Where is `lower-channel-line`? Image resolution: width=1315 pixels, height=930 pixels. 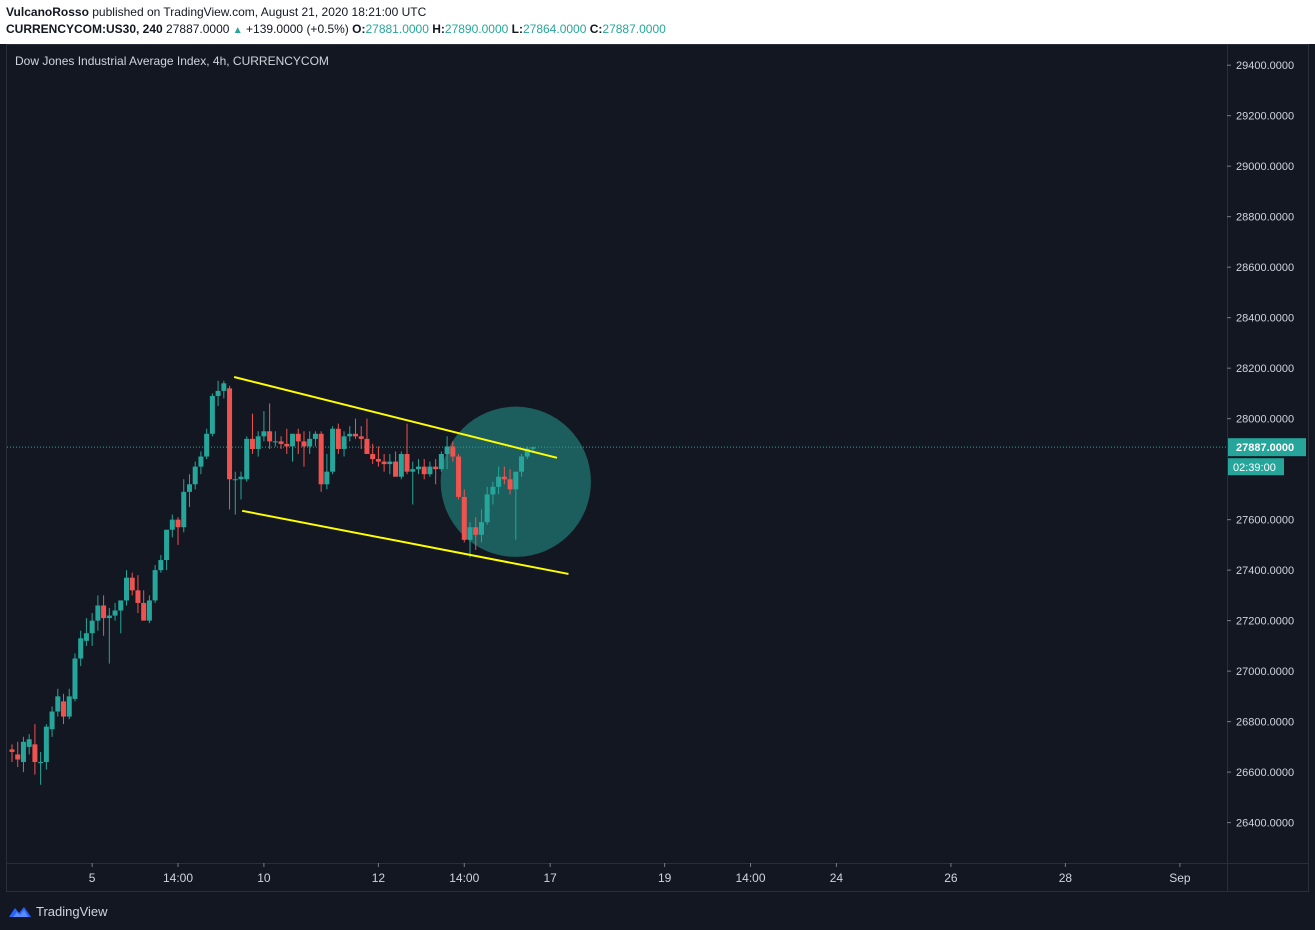
lower-channel-line is located at coordinates (405, 542).